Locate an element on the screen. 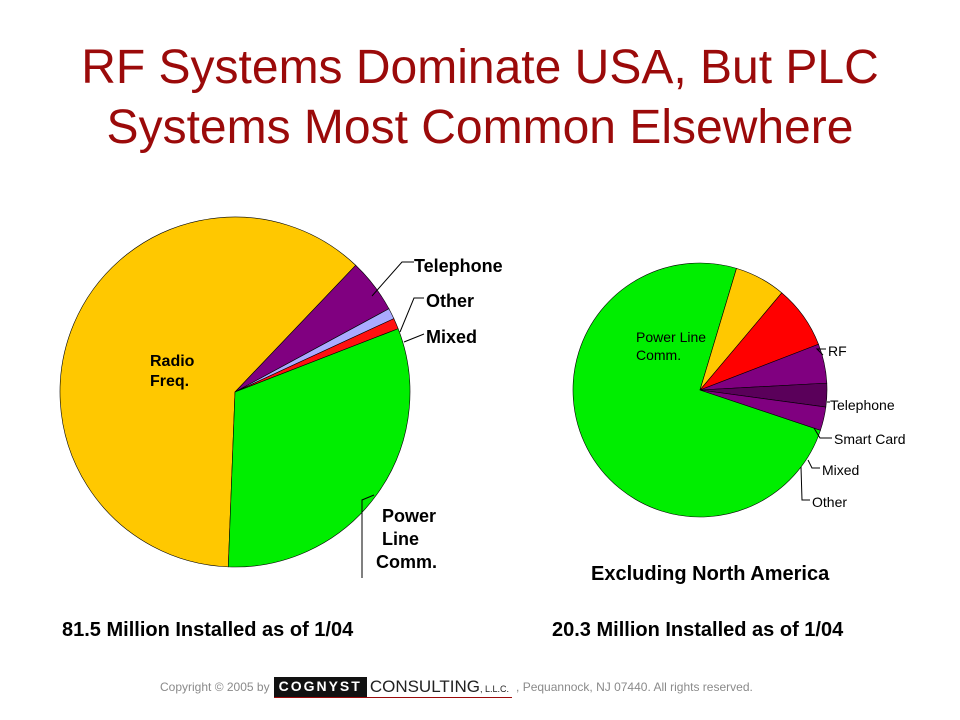 The image size is (960, 720). label-other-right: Other is located at coordinates (829, 502).